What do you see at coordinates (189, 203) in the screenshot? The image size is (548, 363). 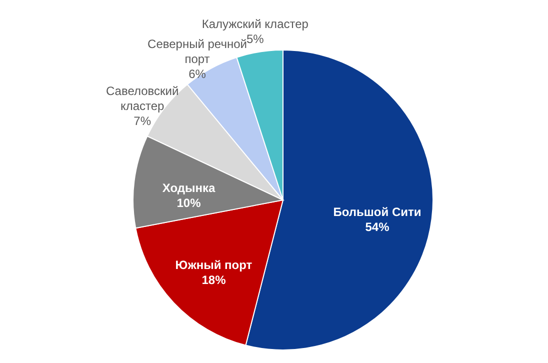 I see `data-label: 10%` at bounding box center [189, 203].